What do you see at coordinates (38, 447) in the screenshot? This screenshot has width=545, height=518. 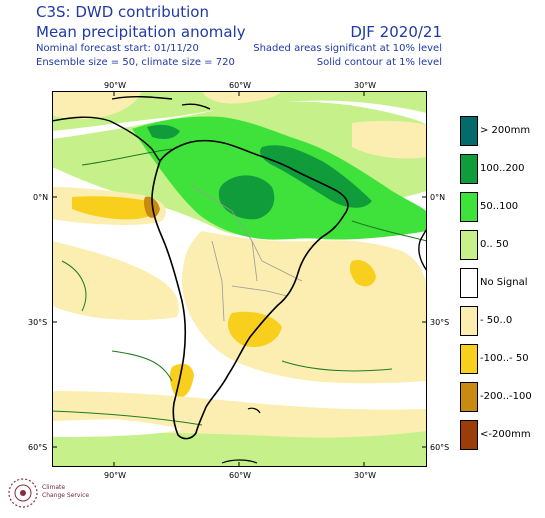 I see `left-lat-label: 60°S` at bounding box center [38, 447].